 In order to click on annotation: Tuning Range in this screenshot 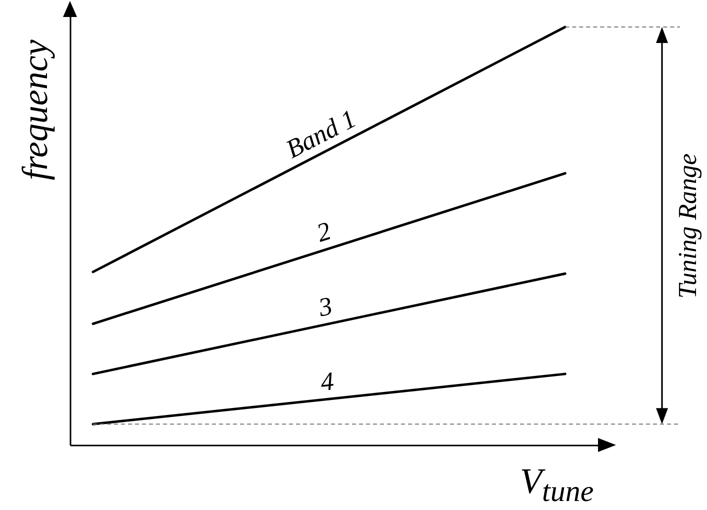, I will do `click(688, 225)`.